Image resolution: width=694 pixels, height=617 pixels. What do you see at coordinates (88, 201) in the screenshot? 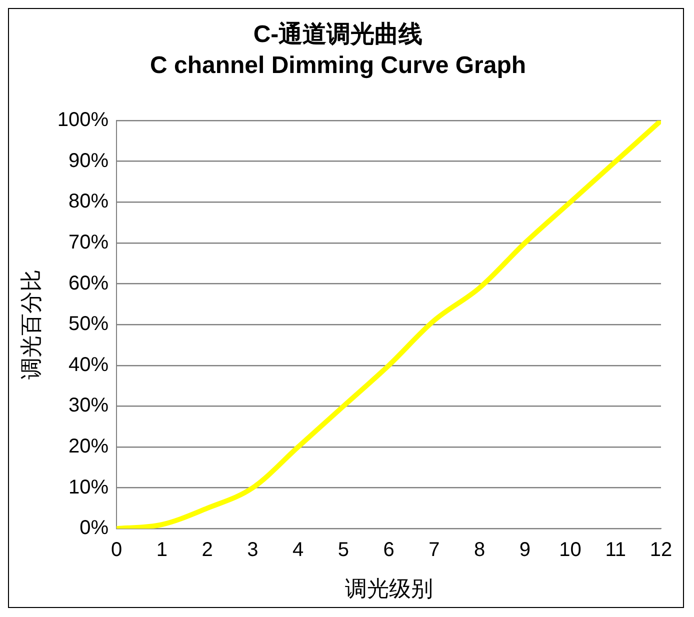
I see `y-tick-label: 80%` at bounding box center [88, 201].